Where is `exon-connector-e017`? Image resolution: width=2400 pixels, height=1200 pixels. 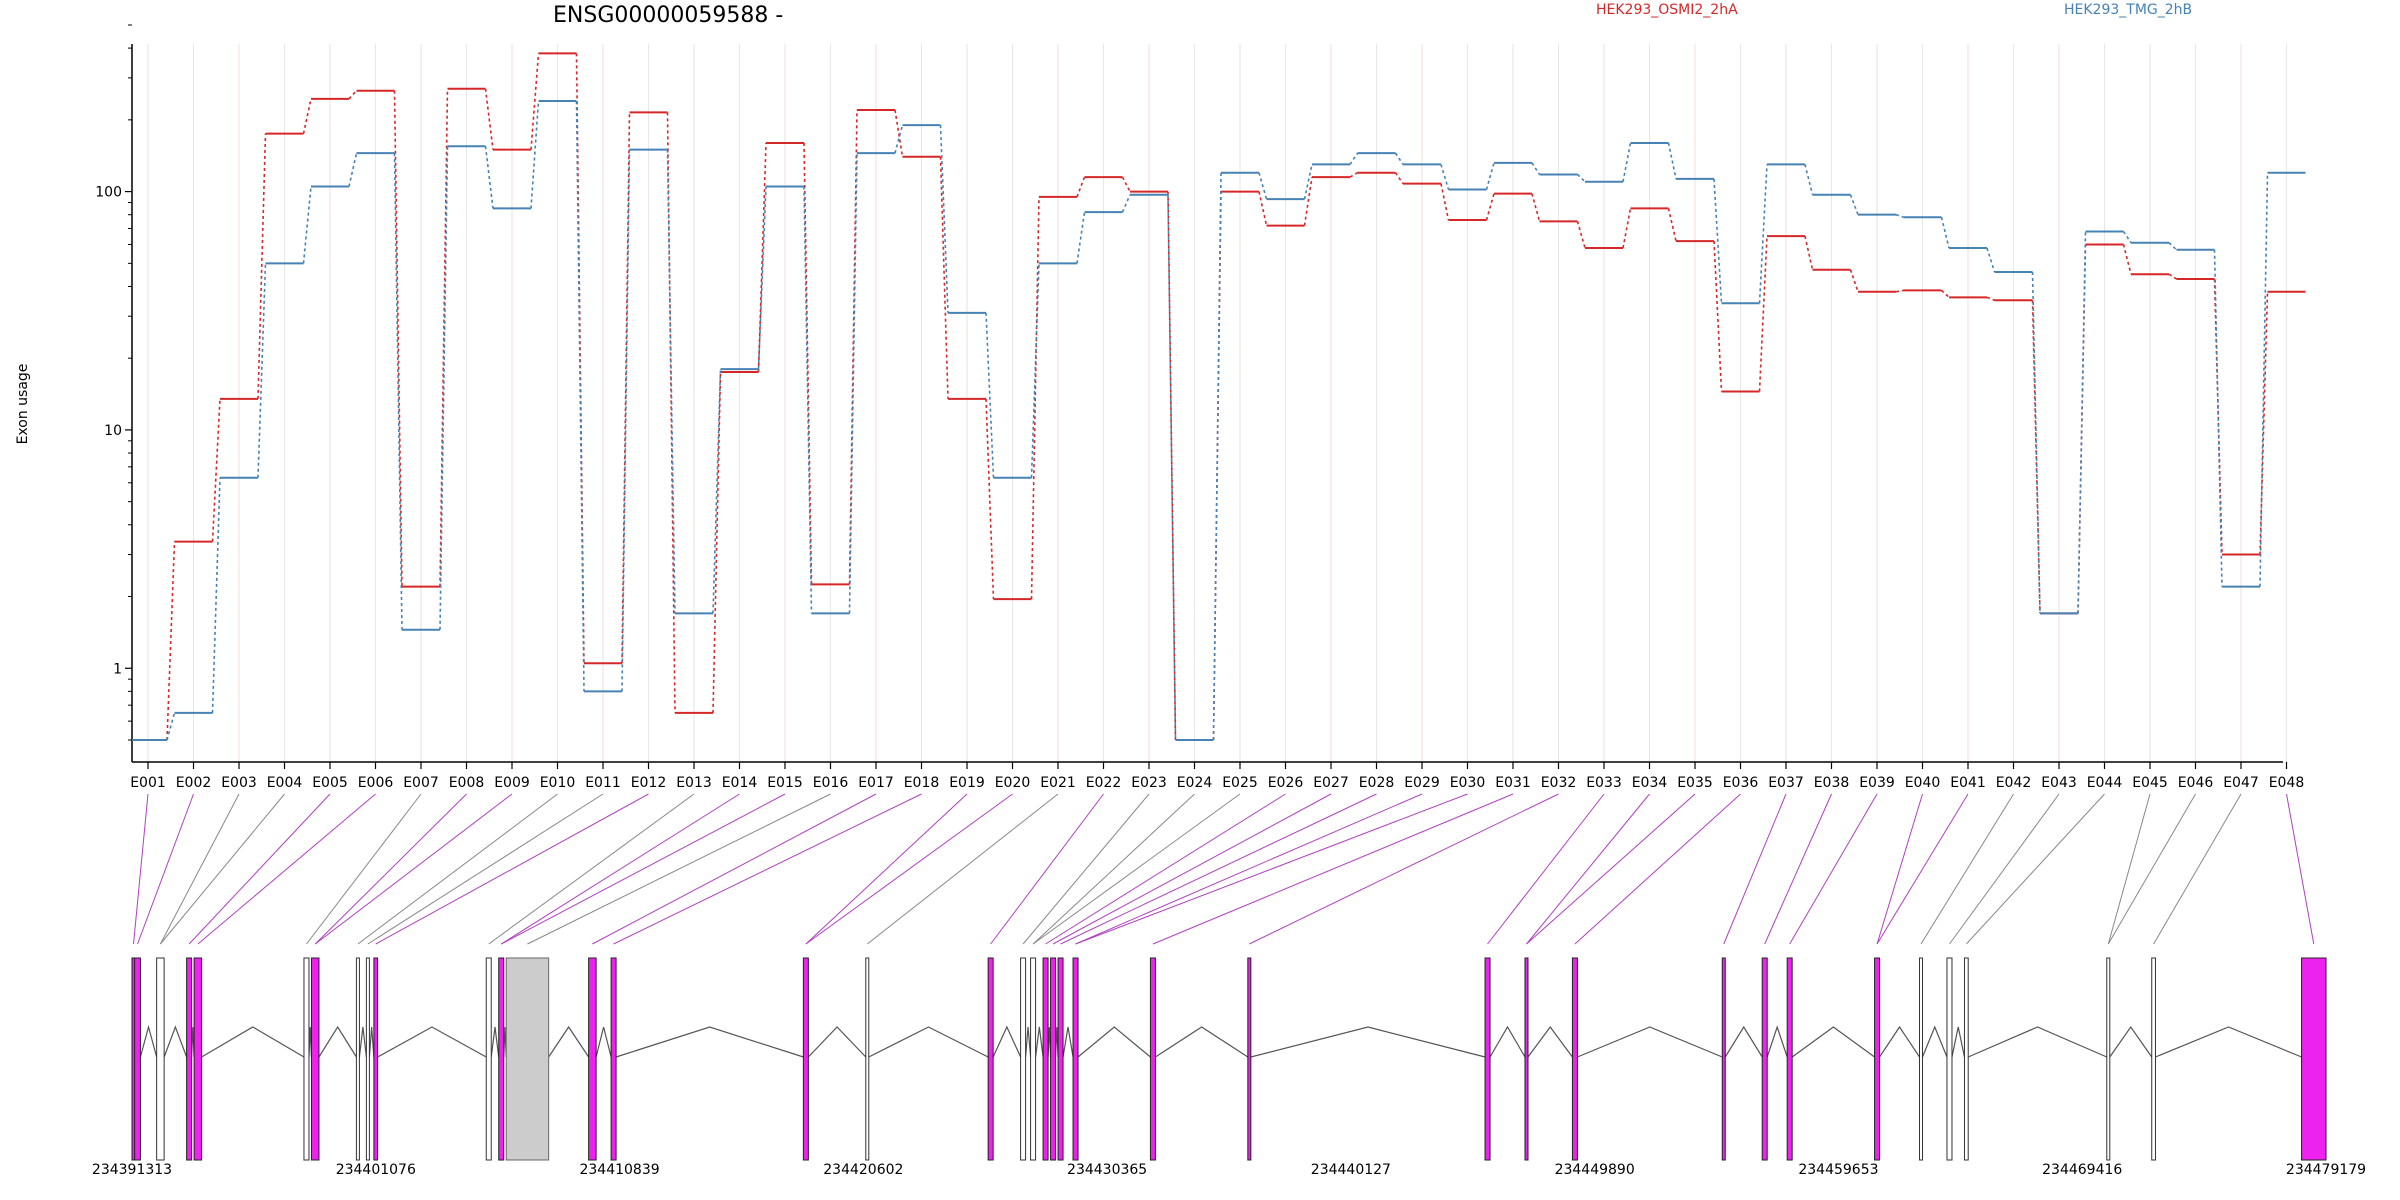 exon-connector-e017 is located at coordinates (734, 869).